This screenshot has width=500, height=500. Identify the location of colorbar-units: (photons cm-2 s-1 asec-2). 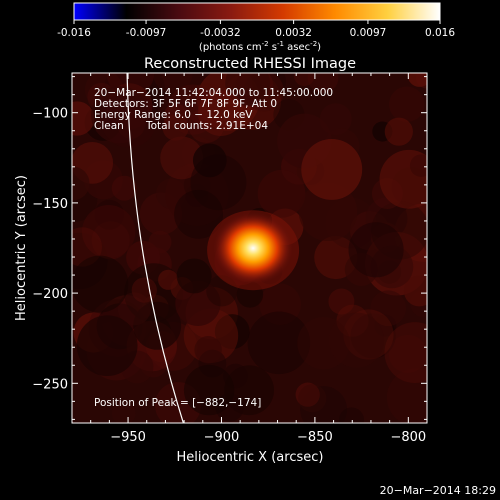
(260, 46).